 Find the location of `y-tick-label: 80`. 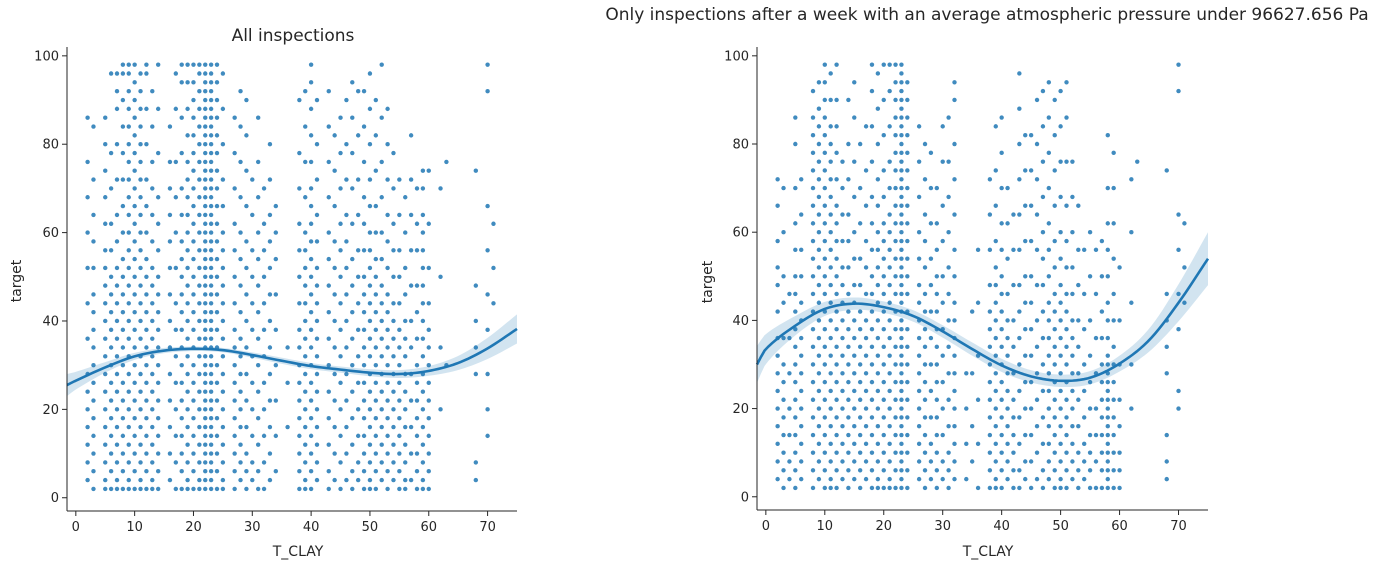

y-tick-label: 80 is located at coordinates (740, 145).